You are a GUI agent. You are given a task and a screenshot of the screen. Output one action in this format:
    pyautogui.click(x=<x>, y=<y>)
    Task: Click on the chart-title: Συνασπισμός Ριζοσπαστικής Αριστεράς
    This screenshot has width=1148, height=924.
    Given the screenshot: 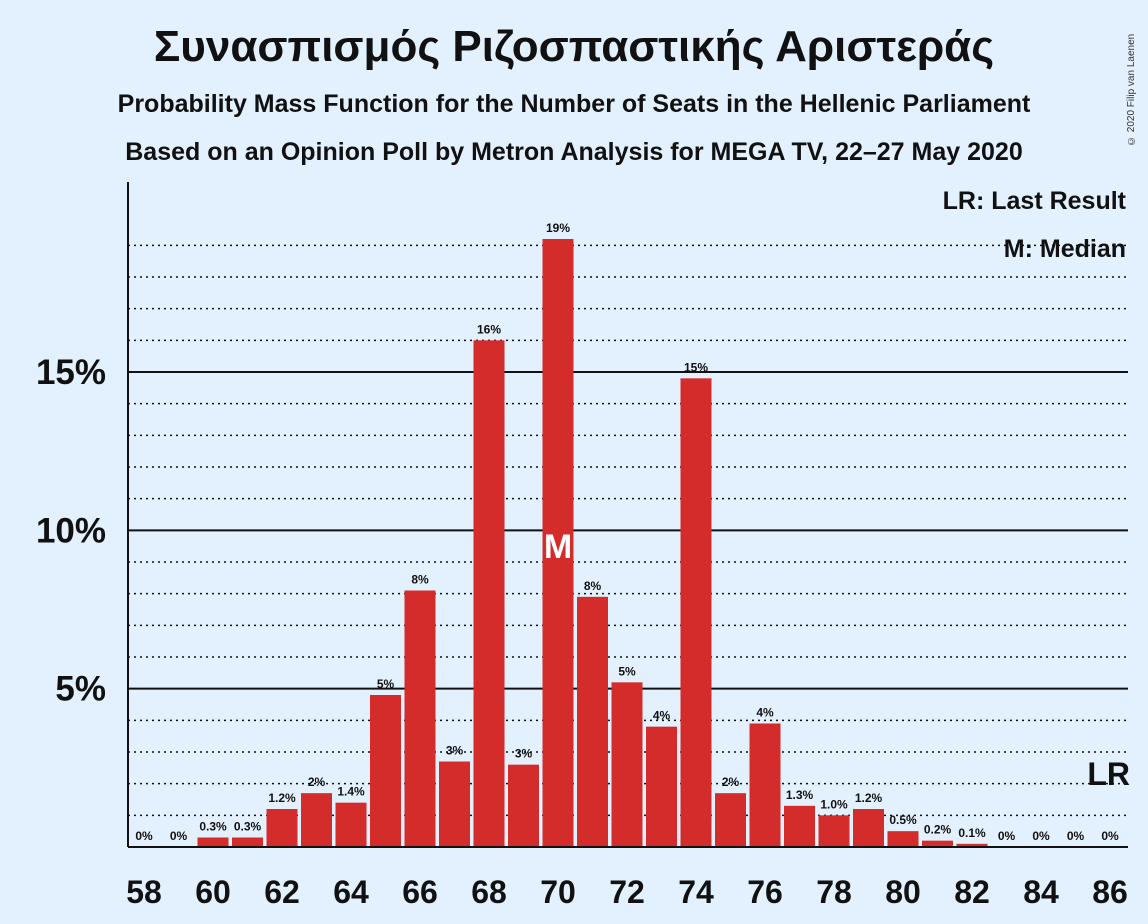 What is the action you would take?
    pyautogui.click(x=574, y=46)
    